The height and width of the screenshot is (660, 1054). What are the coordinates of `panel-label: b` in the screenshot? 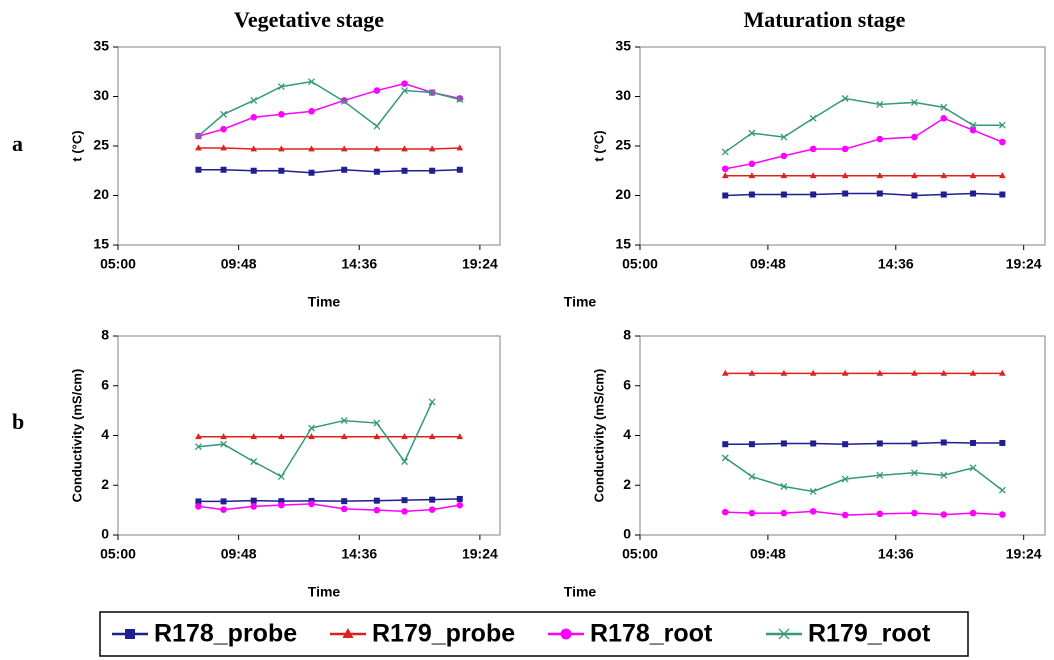 It's located at (18, 421).